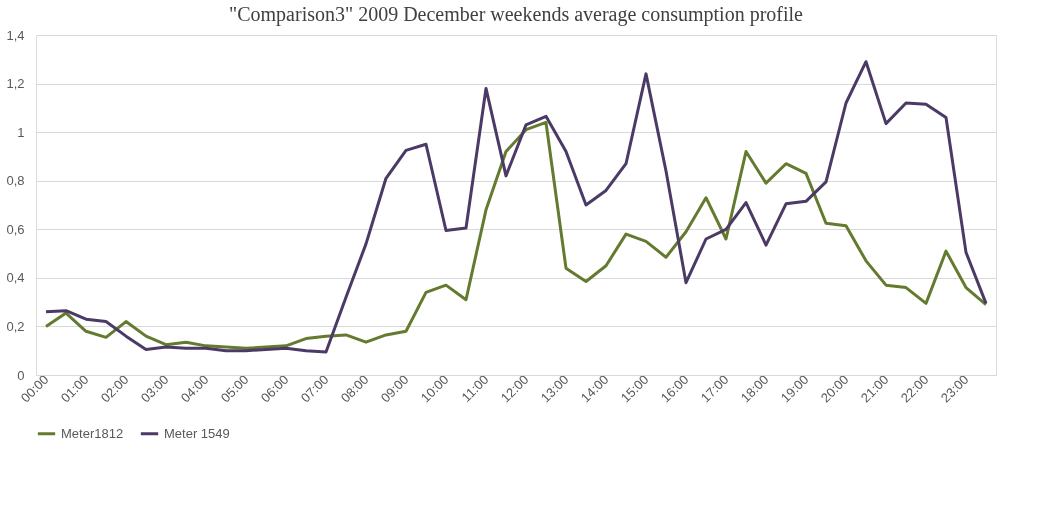  What do you see at coordinates (15, 229) in the screenshot?
I see `y-tick-label: 0,6` at bounding box center [15, 229].